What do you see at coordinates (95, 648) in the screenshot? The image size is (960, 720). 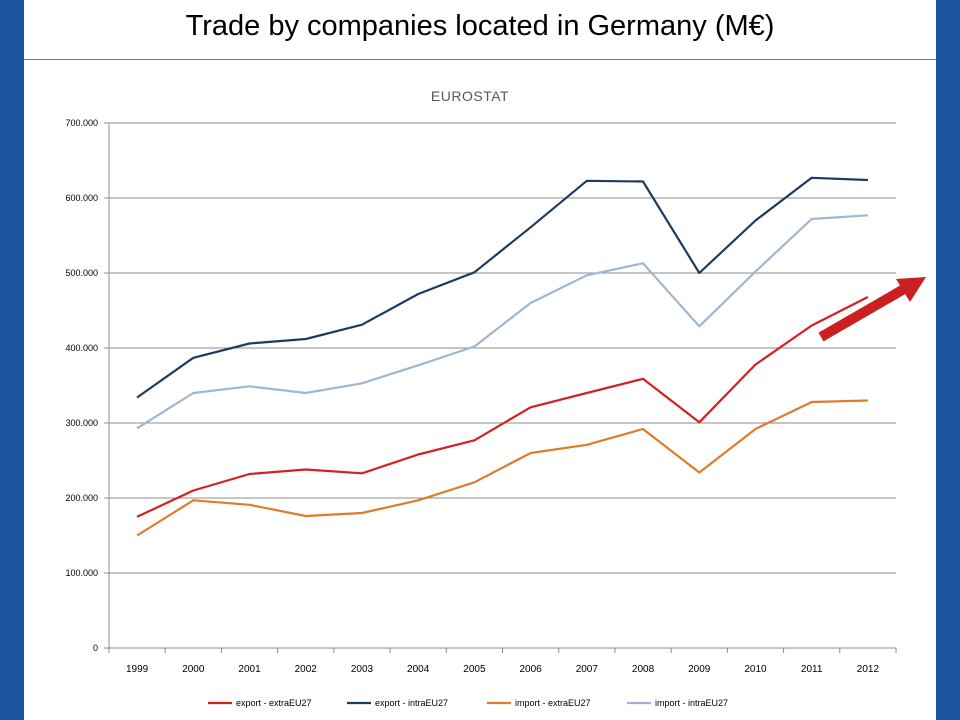 I see `y-tick-label: 0` at bounding box center [95, 648].